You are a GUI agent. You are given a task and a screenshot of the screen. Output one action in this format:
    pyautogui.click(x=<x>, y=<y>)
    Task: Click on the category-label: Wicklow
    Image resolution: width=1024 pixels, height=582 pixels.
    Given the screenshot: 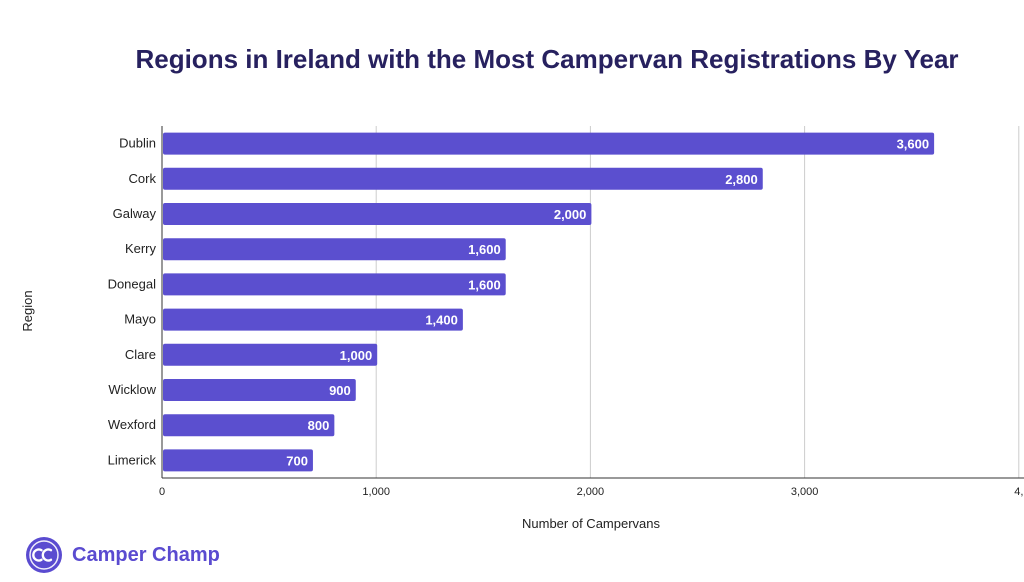 What is the action you would take?
    pyautogui.click(x=132, y=389)
    